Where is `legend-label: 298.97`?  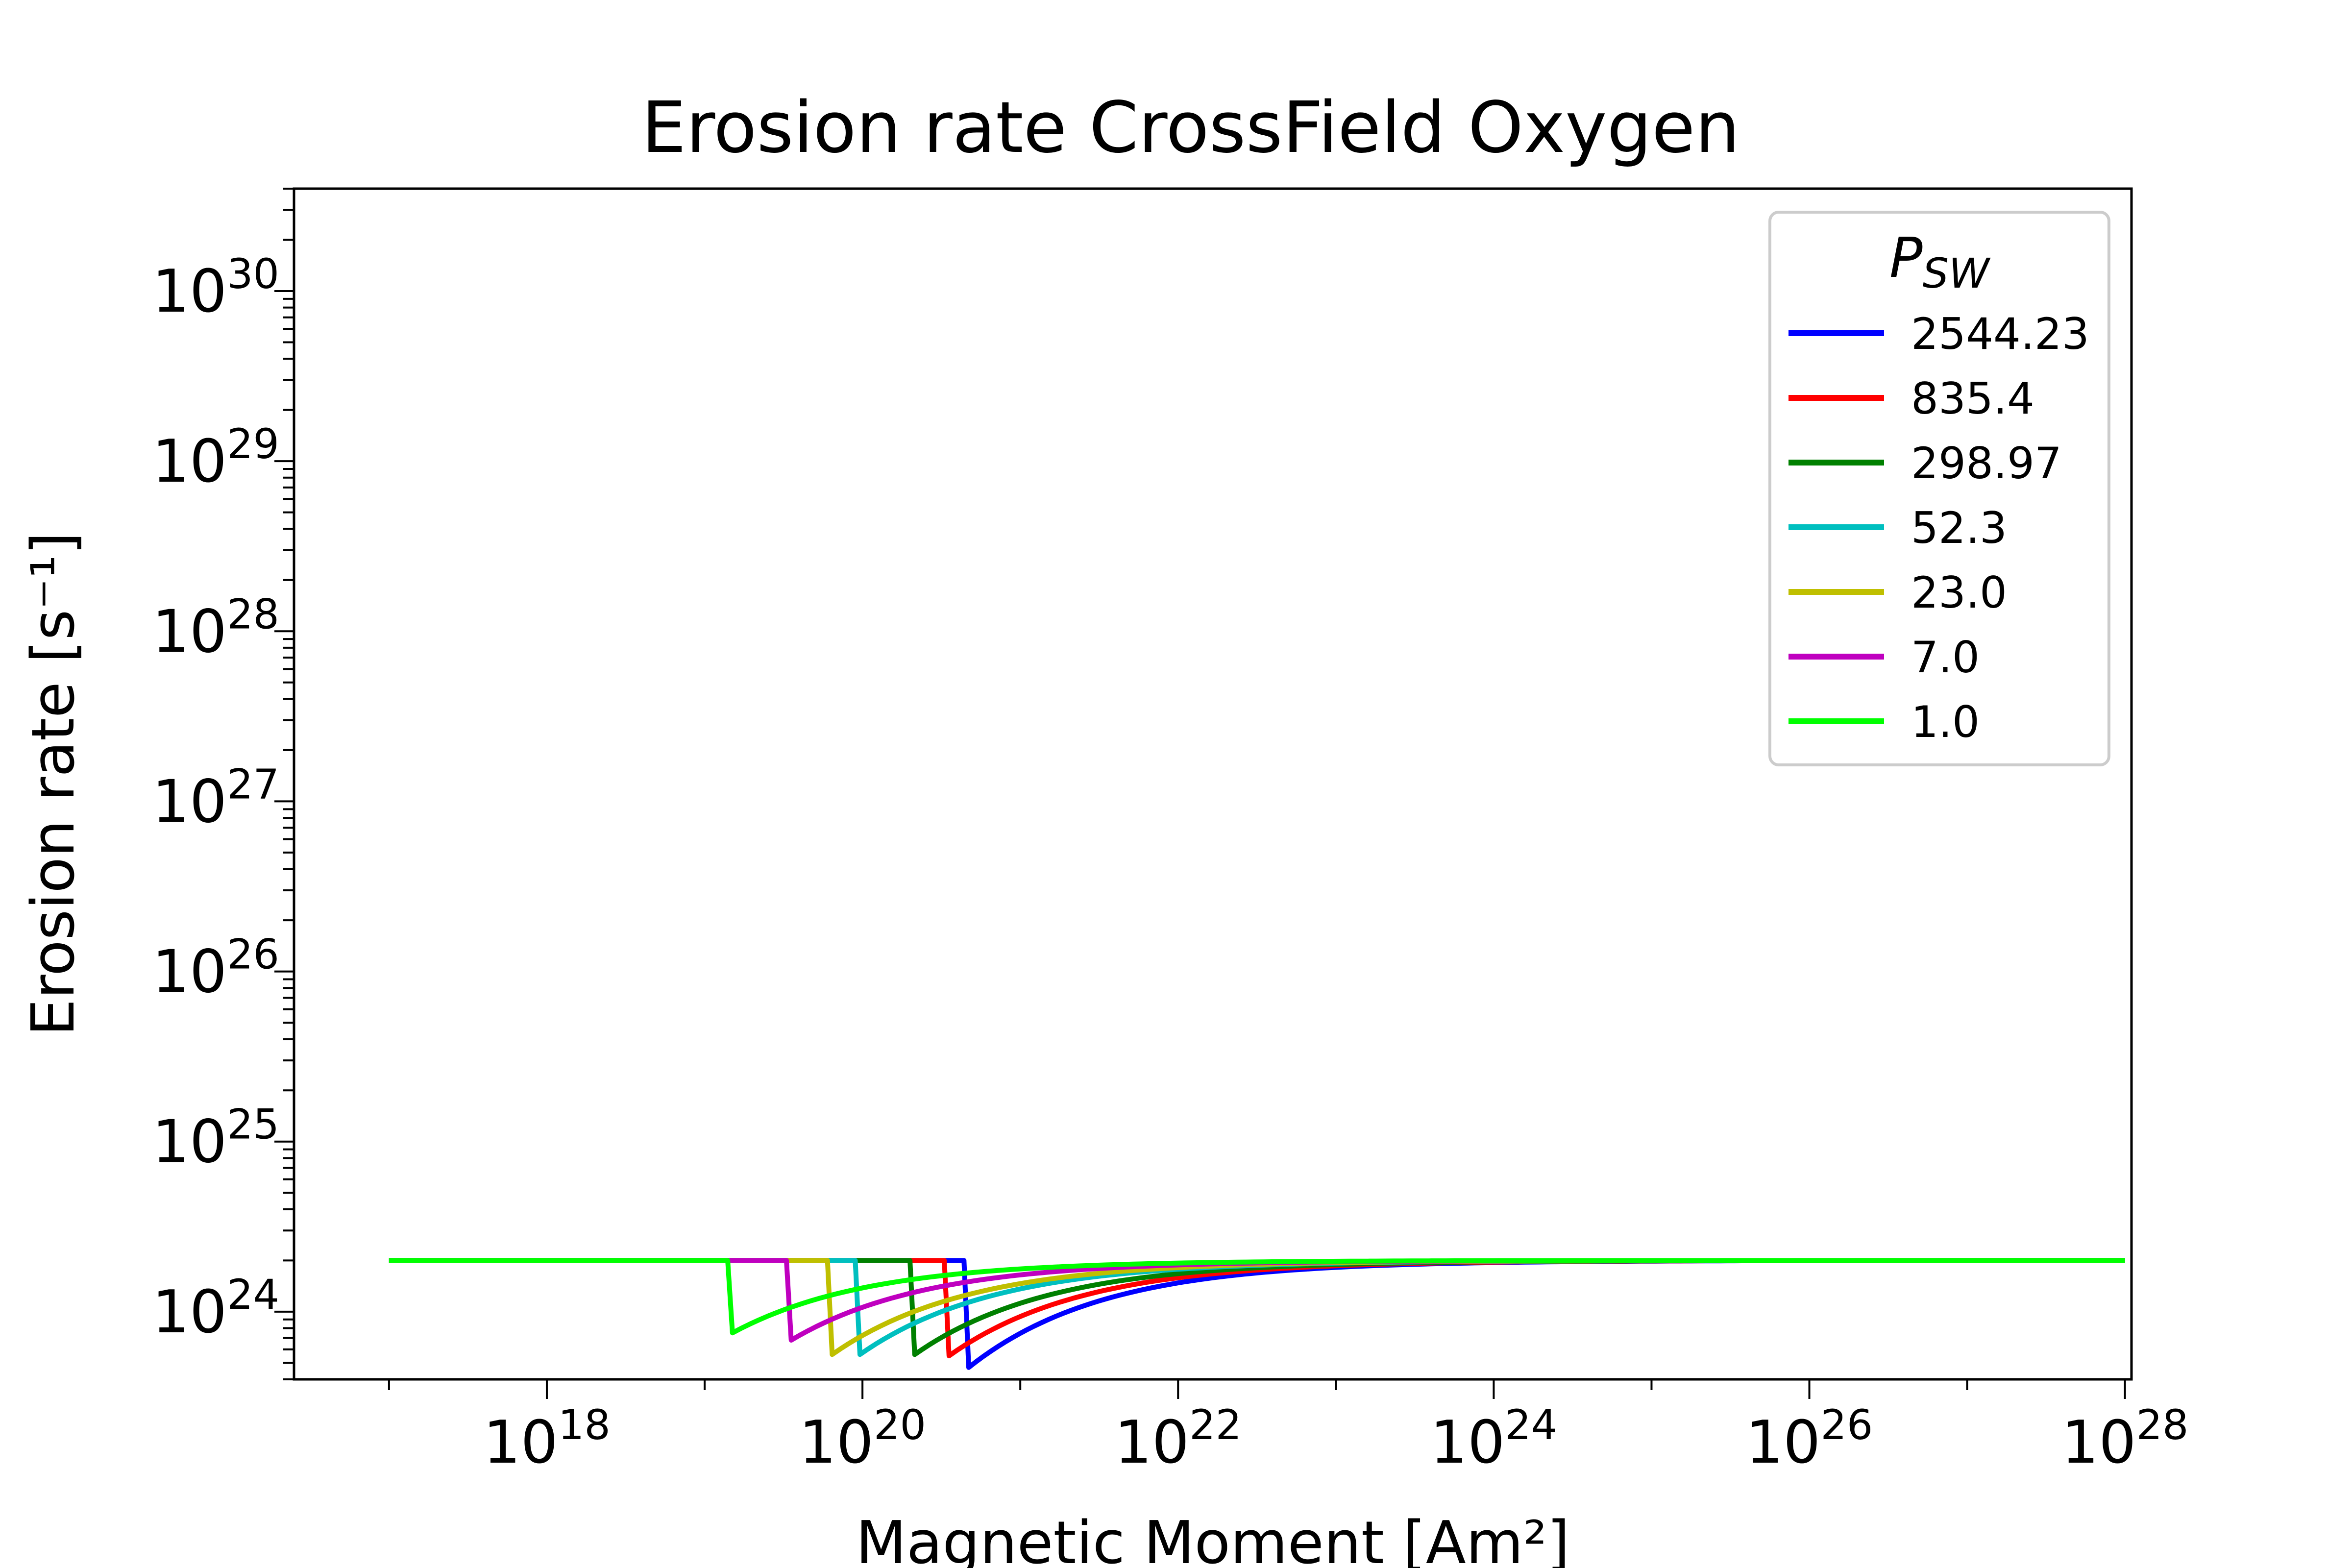 legend-label: 298.97 is located at coordinates (1986, 463).